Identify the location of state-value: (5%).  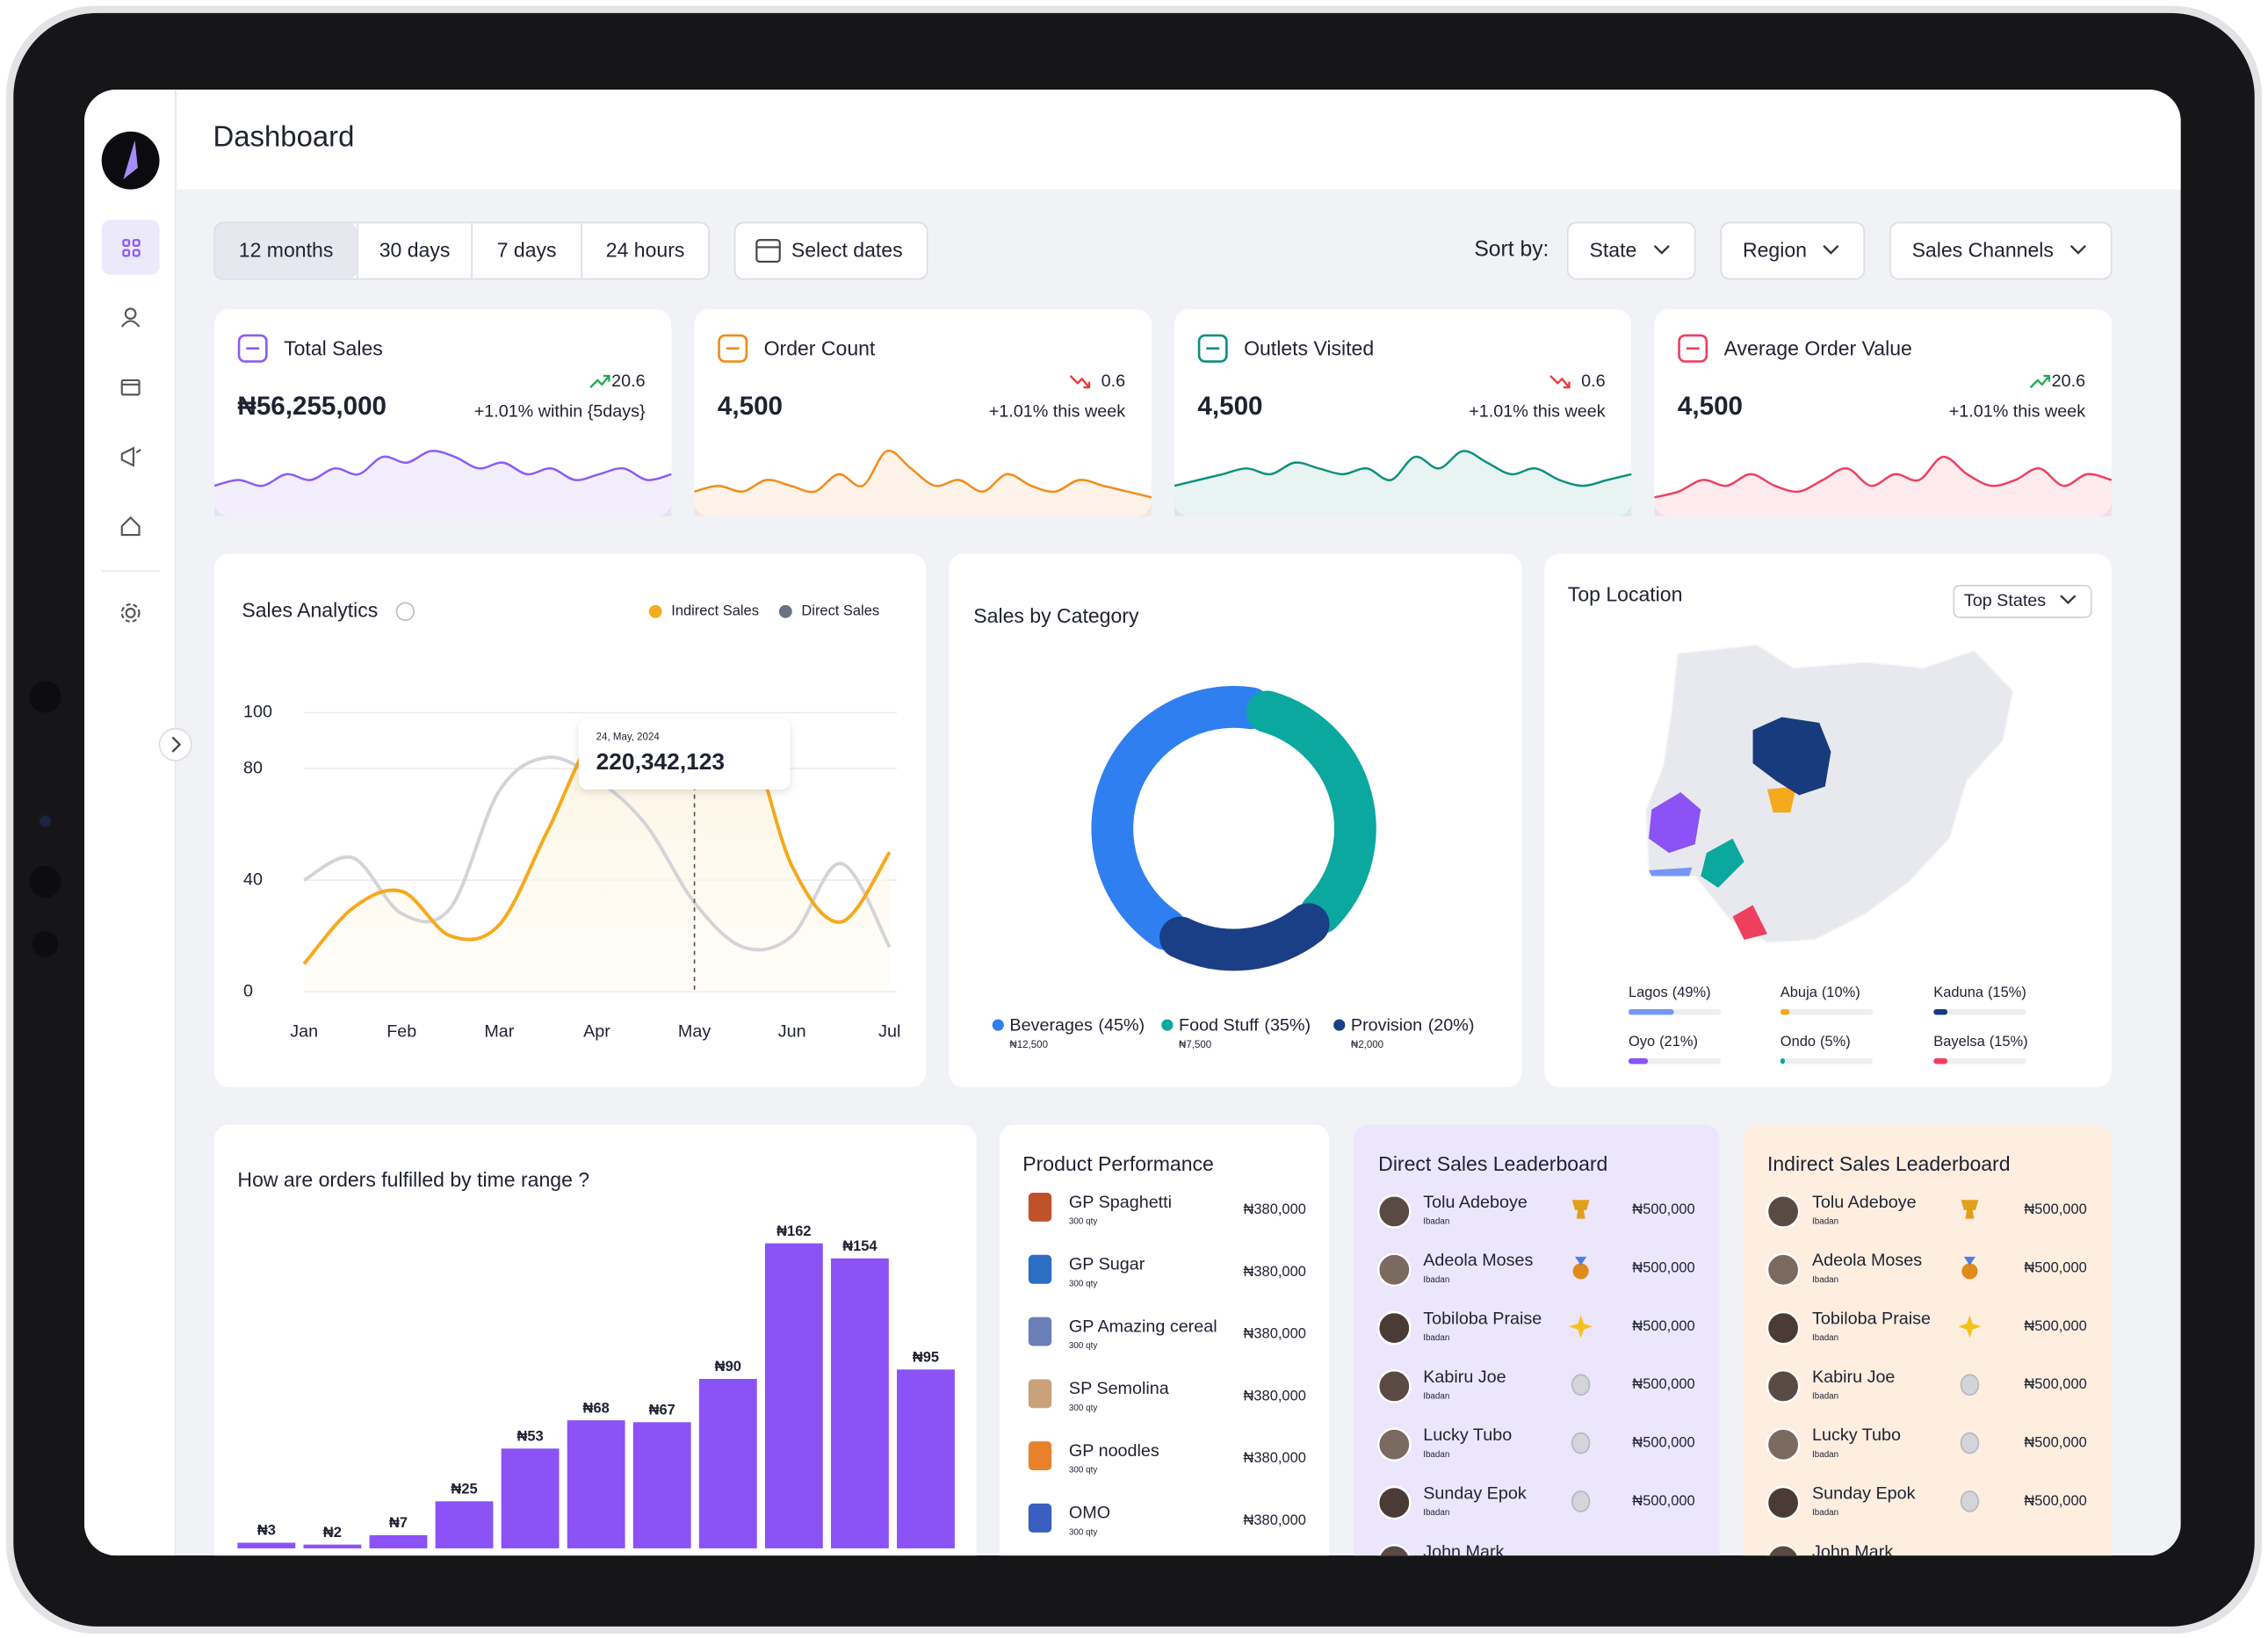
(1836, 1042).